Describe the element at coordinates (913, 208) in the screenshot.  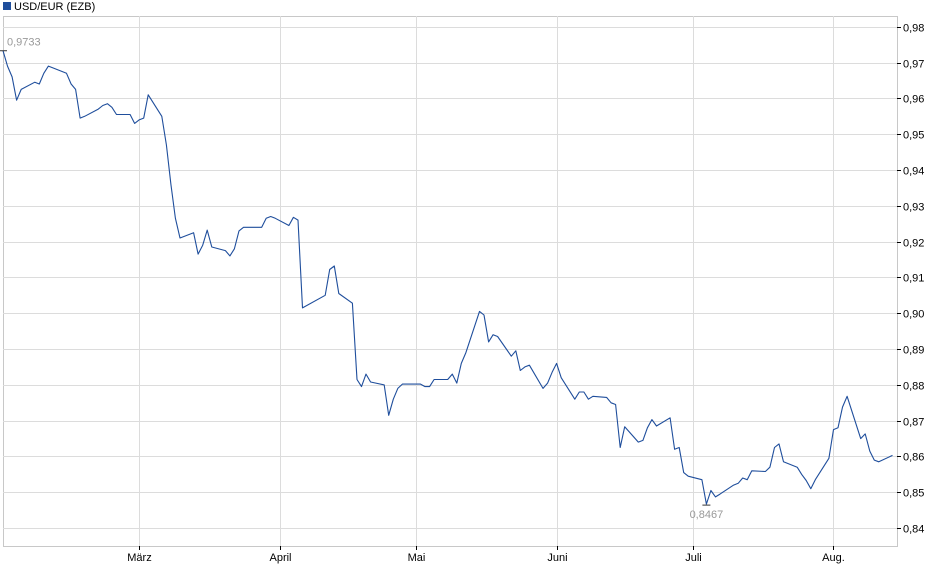
I see `y-tick-label-9: 0,93` at that location.